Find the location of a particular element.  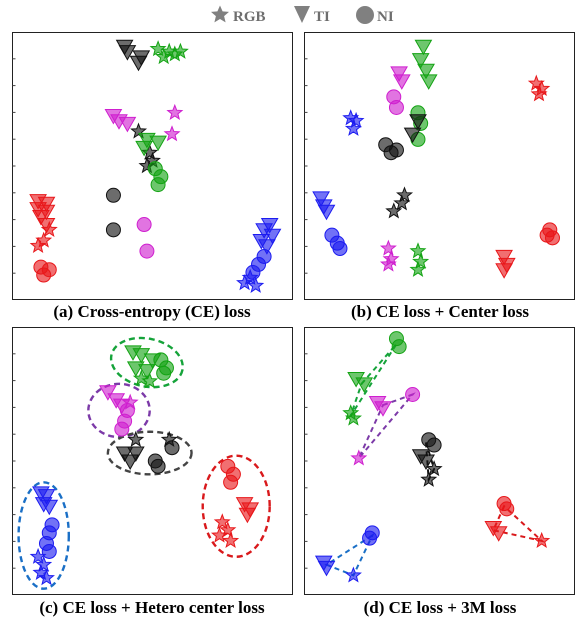

legend-label-ni: NI is located at coordinates (385, 17).